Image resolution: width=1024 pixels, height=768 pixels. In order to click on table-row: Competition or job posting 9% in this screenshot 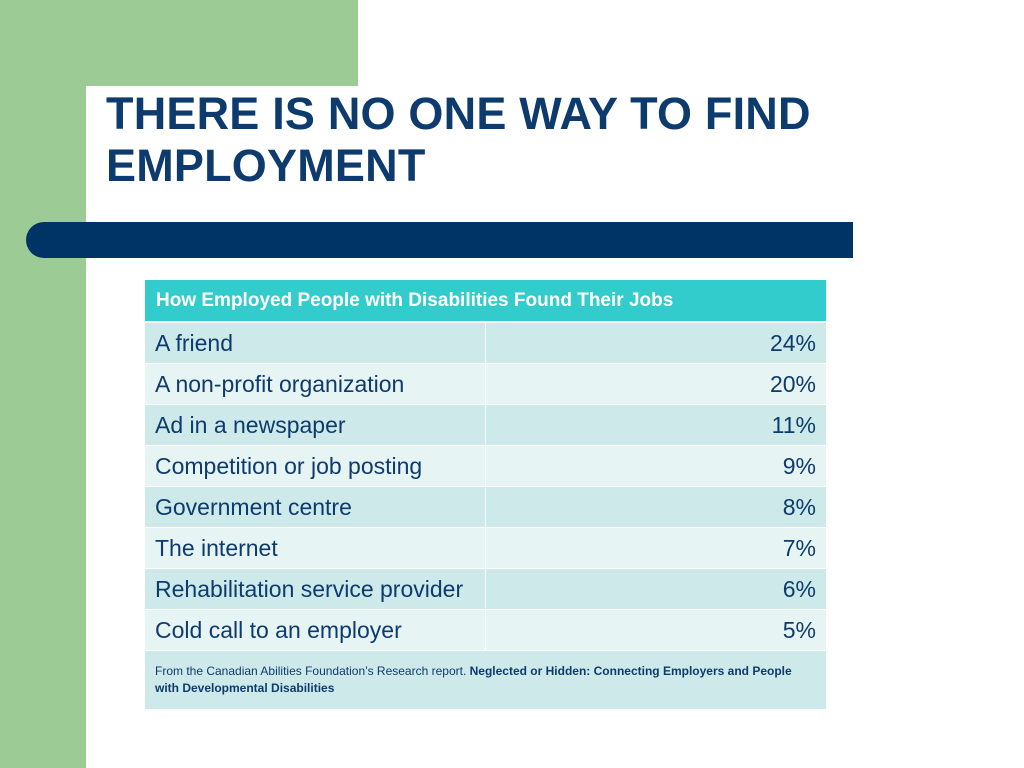, I will do `click(485, 466)`.